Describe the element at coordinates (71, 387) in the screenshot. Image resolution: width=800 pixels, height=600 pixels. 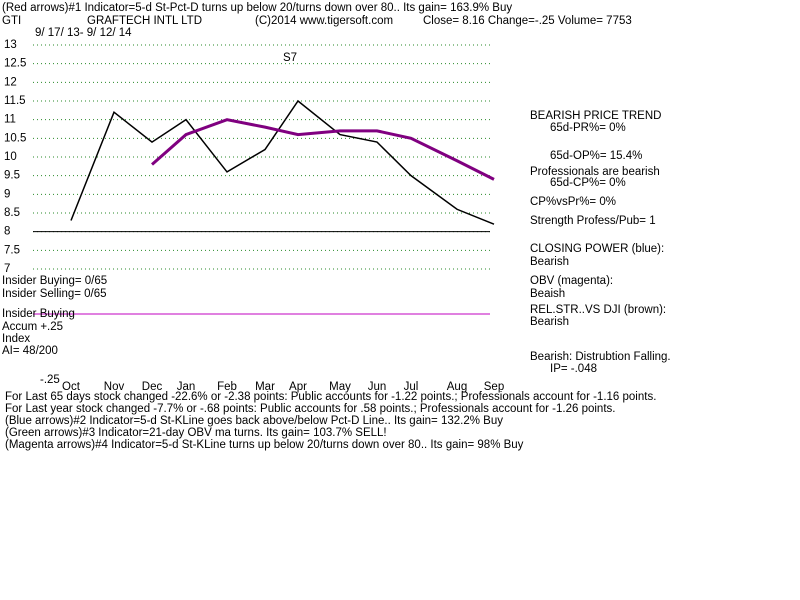
I see `x-tick-label: Oct` at that location.